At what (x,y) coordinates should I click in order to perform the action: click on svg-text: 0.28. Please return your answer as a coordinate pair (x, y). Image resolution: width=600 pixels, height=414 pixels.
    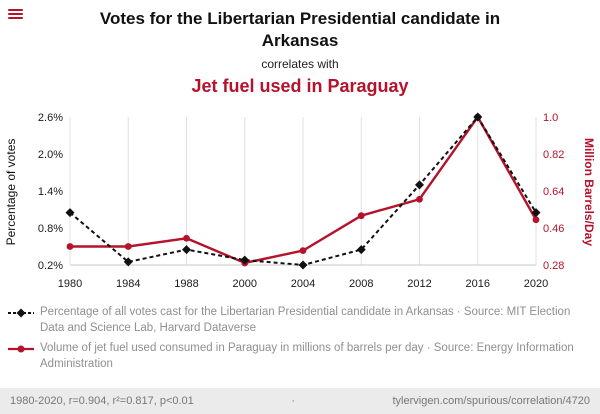
    Looking at the image, I should click on (553, 266).